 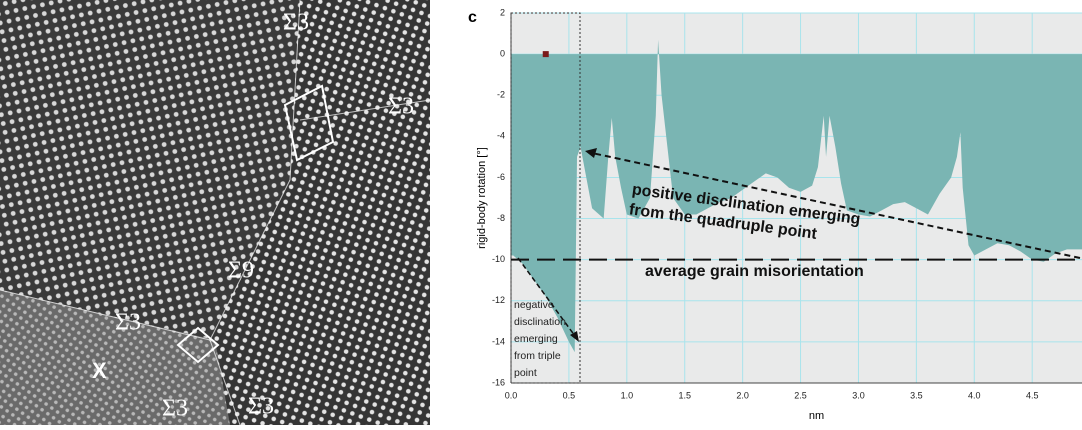 What do you see at coordinates (502, 12) in the screenshot?
I see `y-tick-label: 2` at bounding box center [502, 12].